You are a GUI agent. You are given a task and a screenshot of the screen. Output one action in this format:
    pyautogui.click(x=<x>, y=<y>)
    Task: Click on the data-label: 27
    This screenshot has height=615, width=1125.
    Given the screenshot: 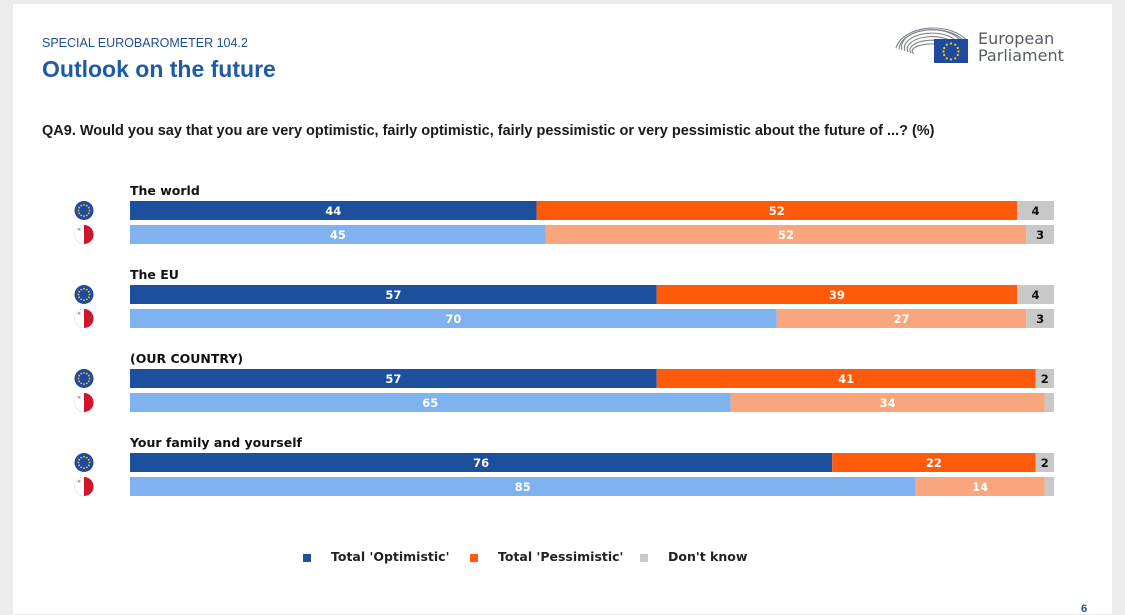 What is the action you would take?
    pyautogui.click(x=902, y=319)
    